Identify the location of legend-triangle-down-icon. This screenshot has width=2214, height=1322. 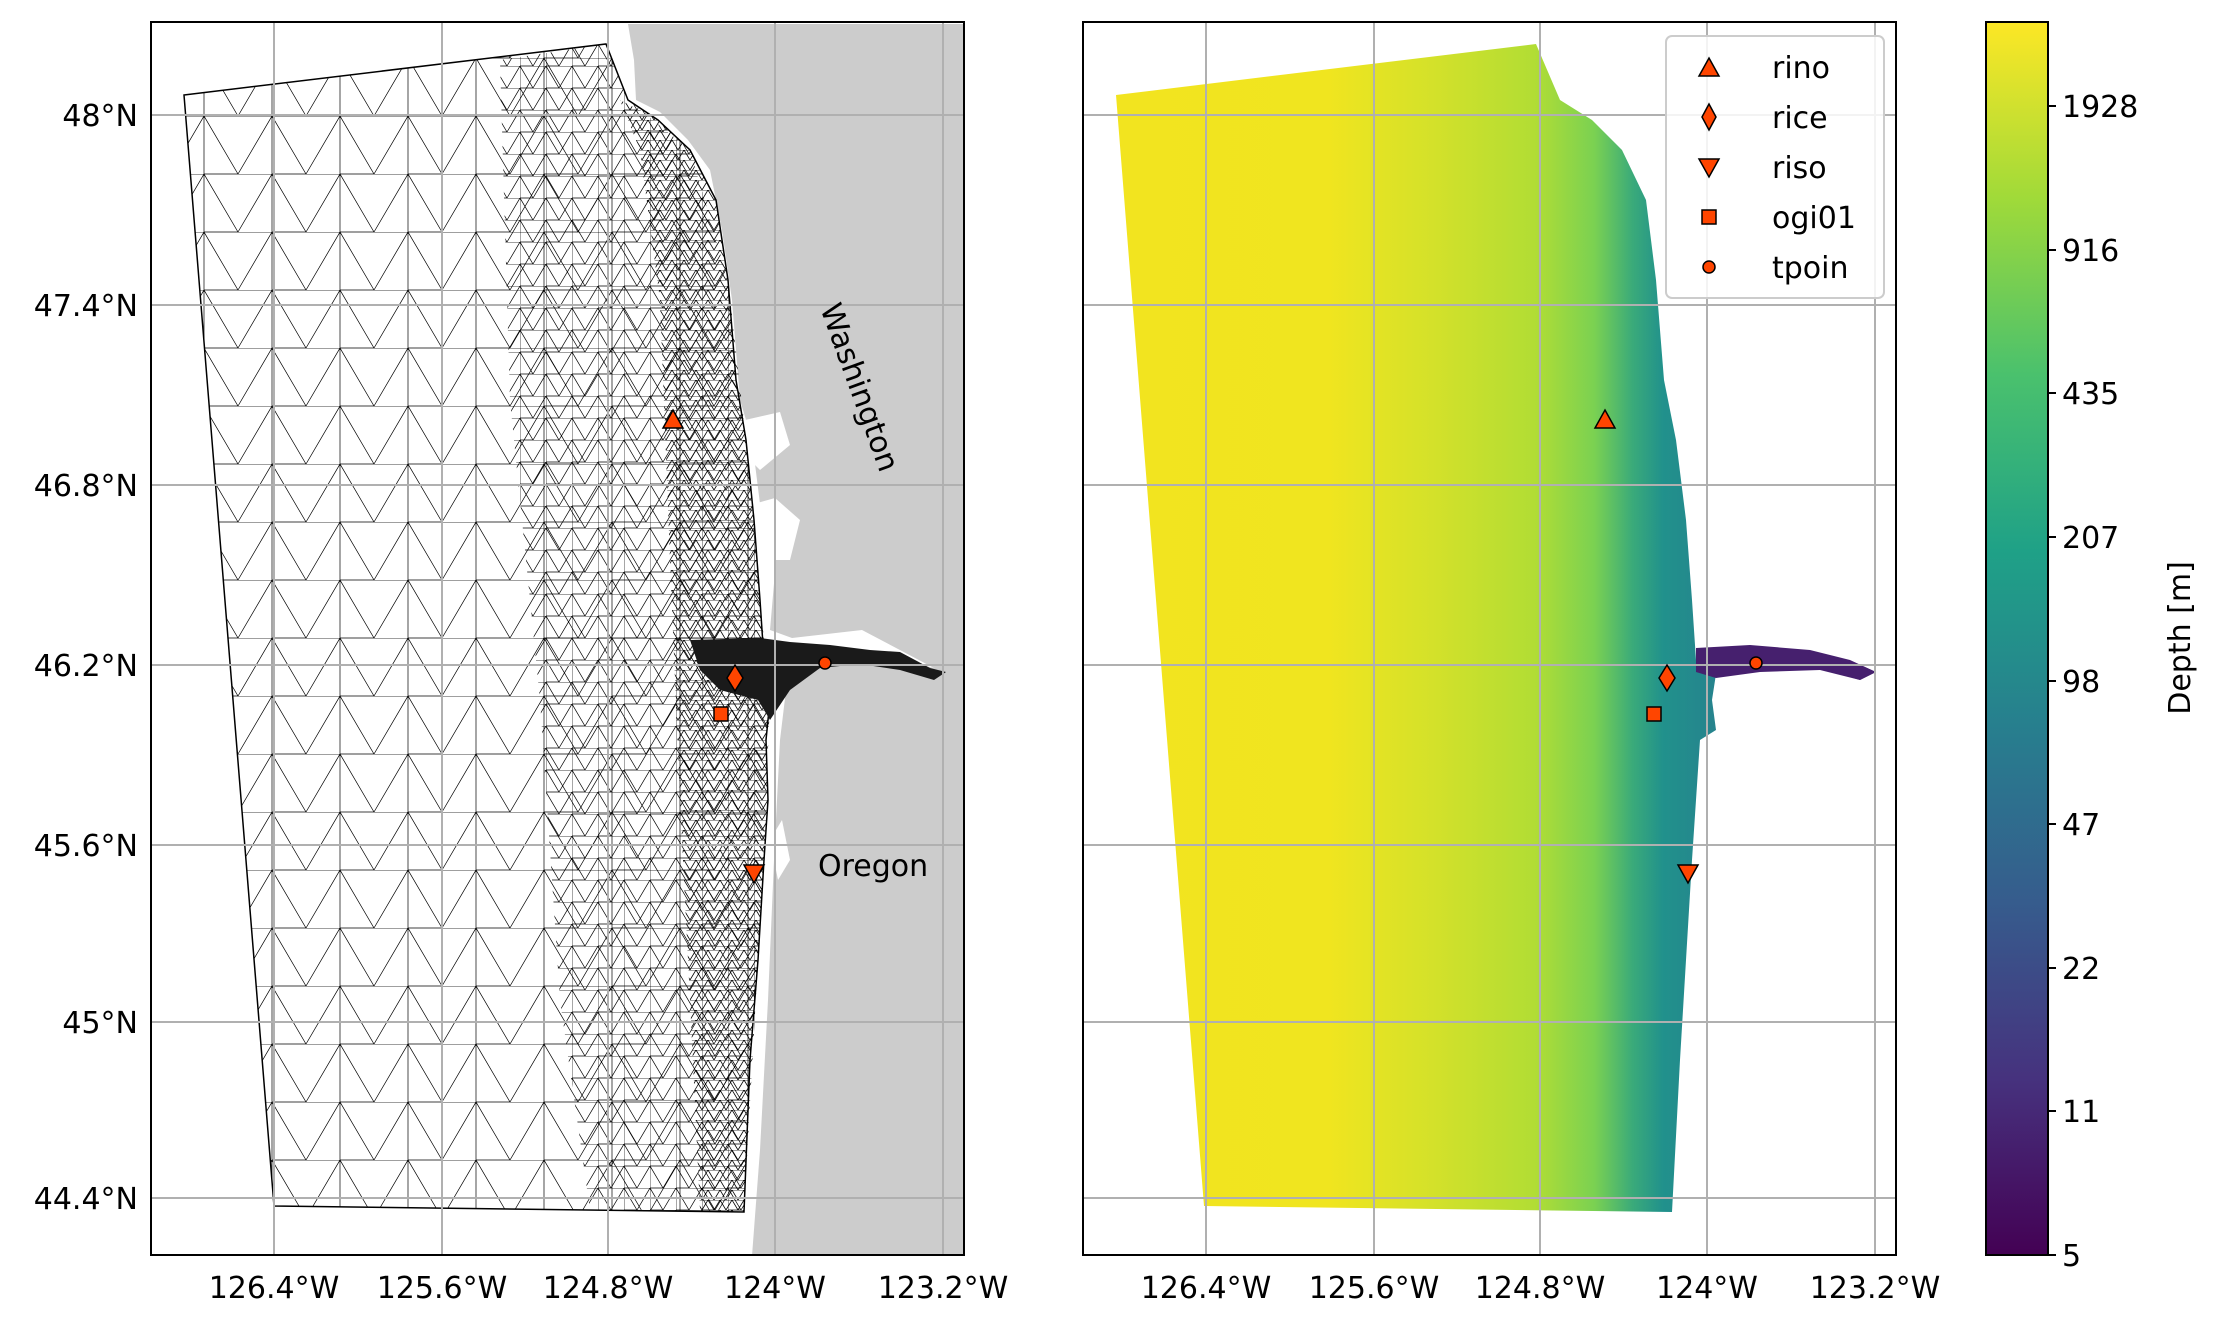
(1709, 168).